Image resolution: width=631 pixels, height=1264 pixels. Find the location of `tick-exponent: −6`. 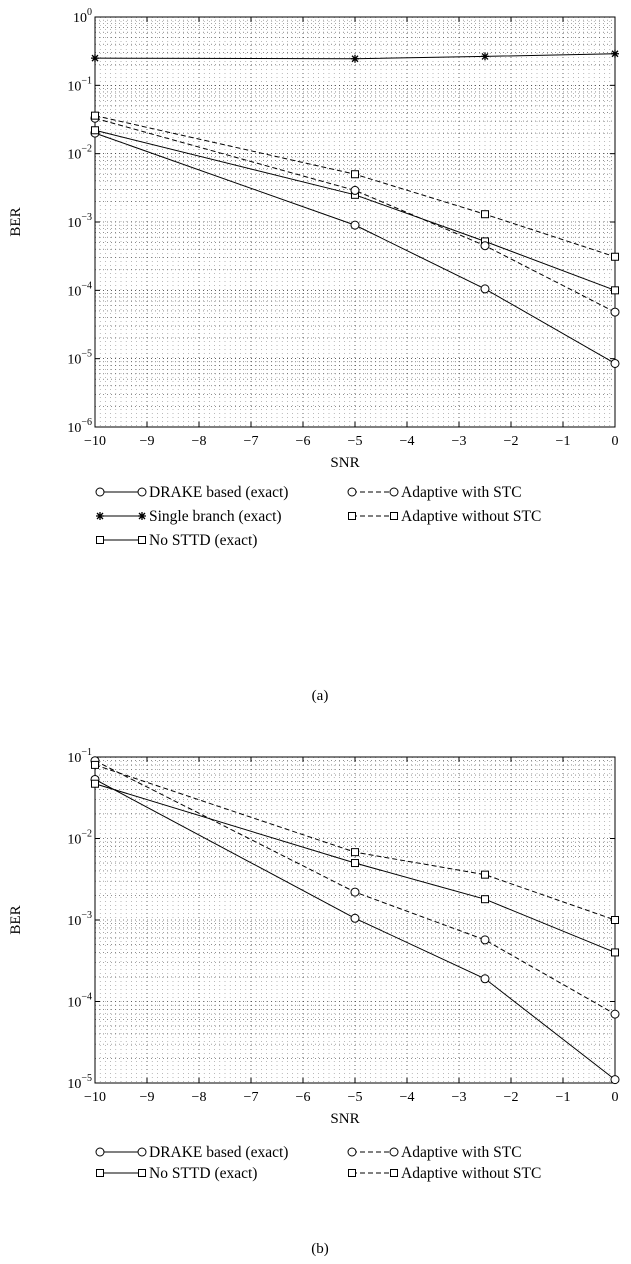

tick-exponent: −6 is located at coordinates (86, 422).